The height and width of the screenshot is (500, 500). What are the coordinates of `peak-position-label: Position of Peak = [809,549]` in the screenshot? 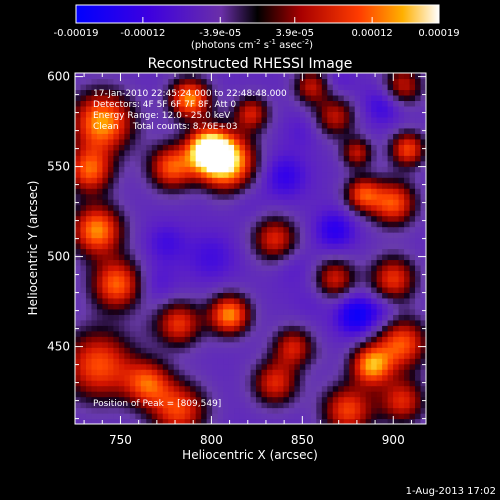 It's located at (157, 404).